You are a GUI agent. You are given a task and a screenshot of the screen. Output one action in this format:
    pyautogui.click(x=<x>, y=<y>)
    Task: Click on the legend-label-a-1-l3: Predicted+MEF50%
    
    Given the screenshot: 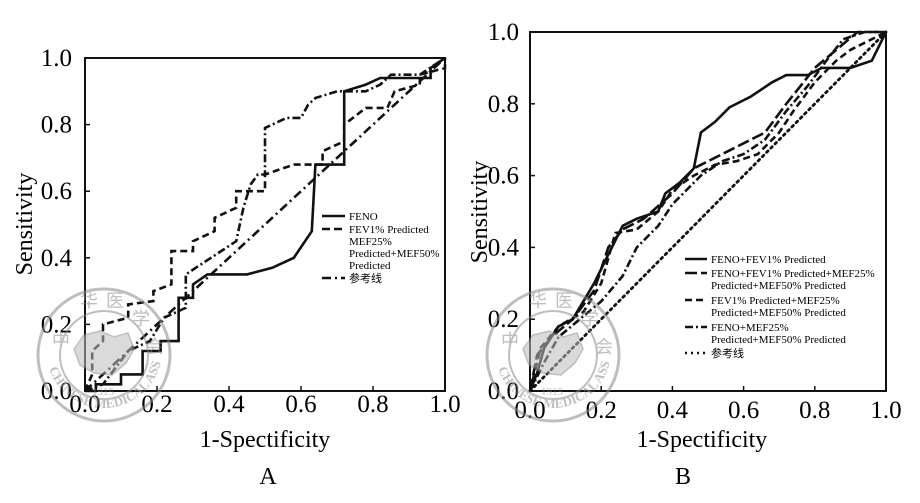 What is the action you would take?
    pyautogui.click(x=394, y=254)
    